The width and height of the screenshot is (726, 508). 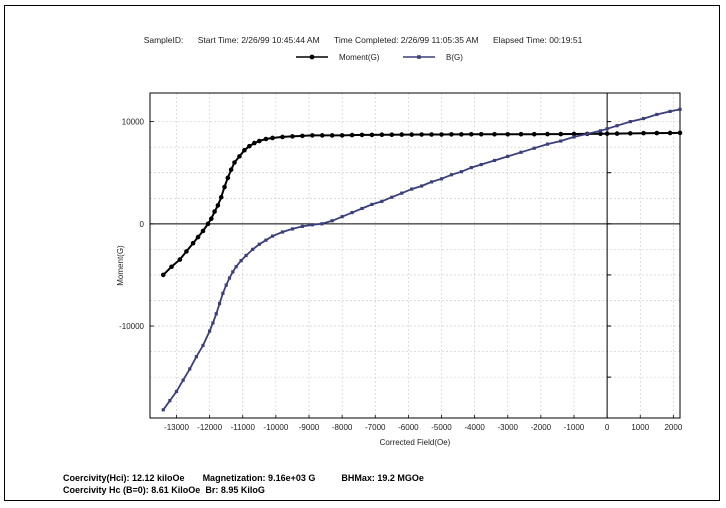 What do you see at coordinates (359, 57) in the screenshot?
I see `legend-label: Moment(G)` at bounding box center [359, 57].